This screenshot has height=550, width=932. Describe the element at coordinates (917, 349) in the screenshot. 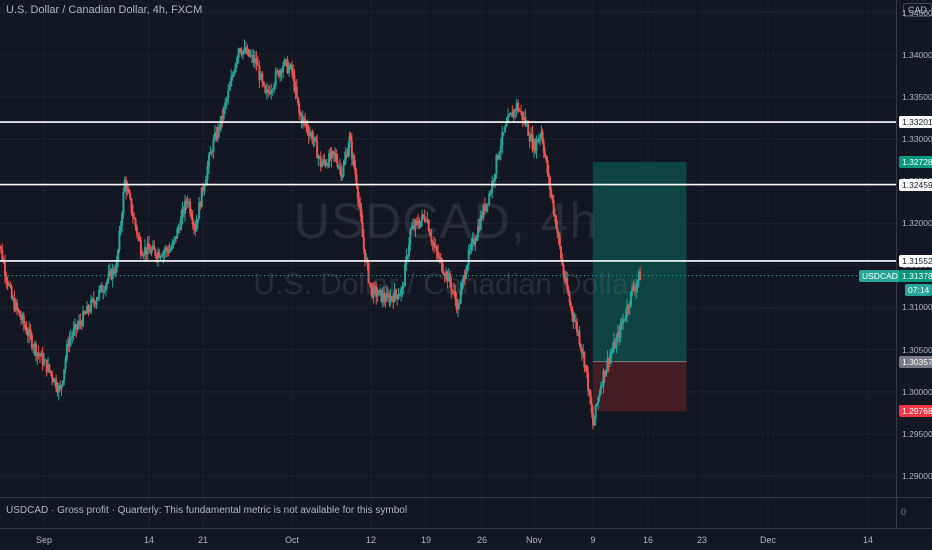

I see `price-tick-label: 1.30500` at that location.